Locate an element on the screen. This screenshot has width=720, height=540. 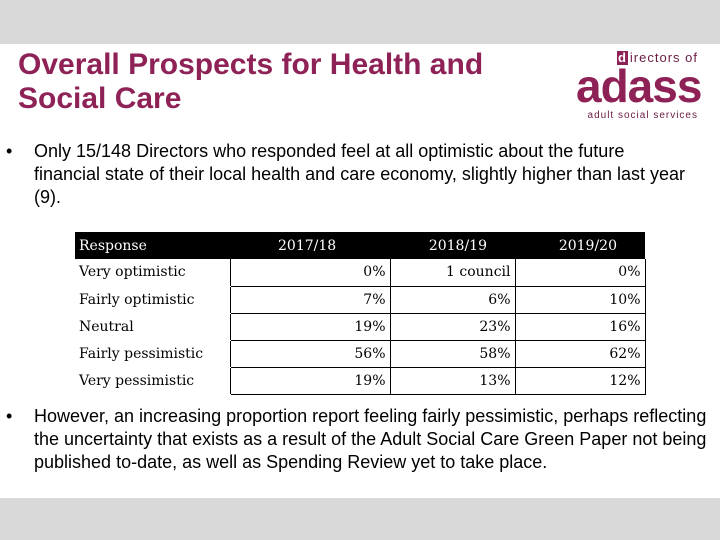
logo-top-text: irectors of is located at coordinates (663, 57).